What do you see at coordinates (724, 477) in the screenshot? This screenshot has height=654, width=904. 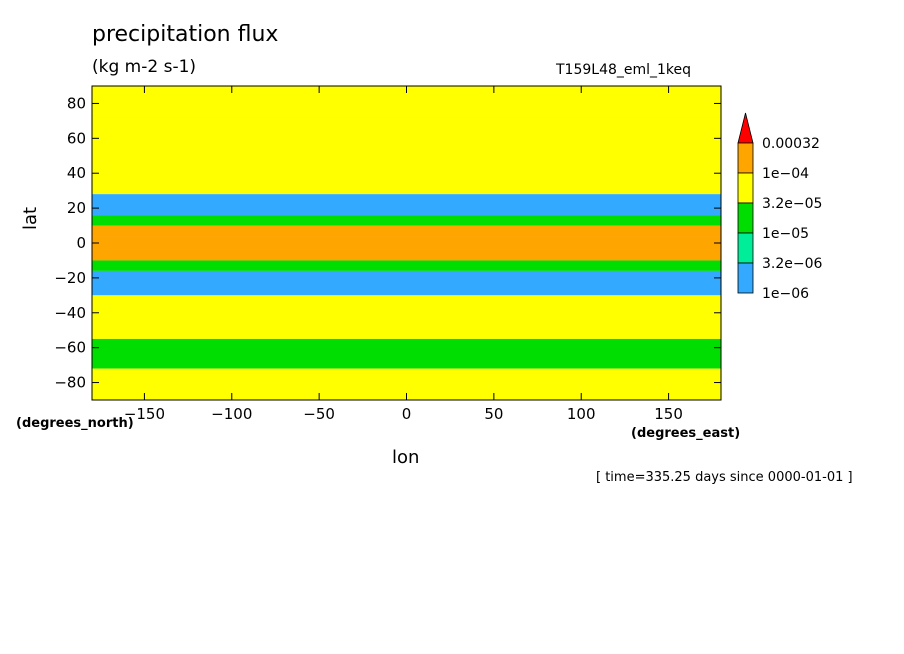 I see `time-footer: [ time=335.25 days since 0000-01-01 ]` at bounding box center [724, 477].